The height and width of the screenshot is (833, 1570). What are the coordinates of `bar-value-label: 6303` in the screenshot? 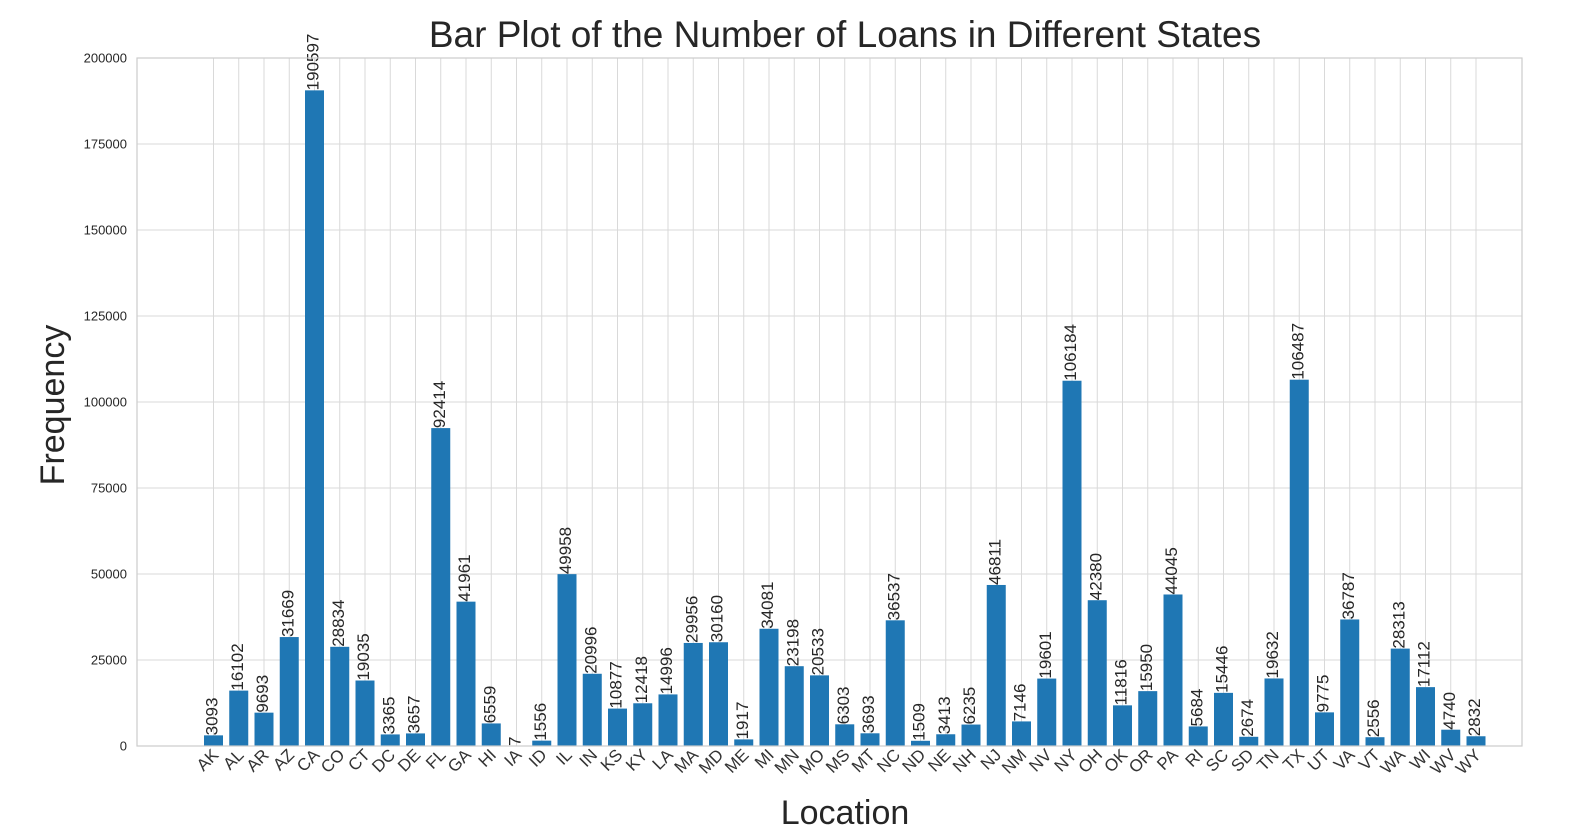 It's located at (843, 705).